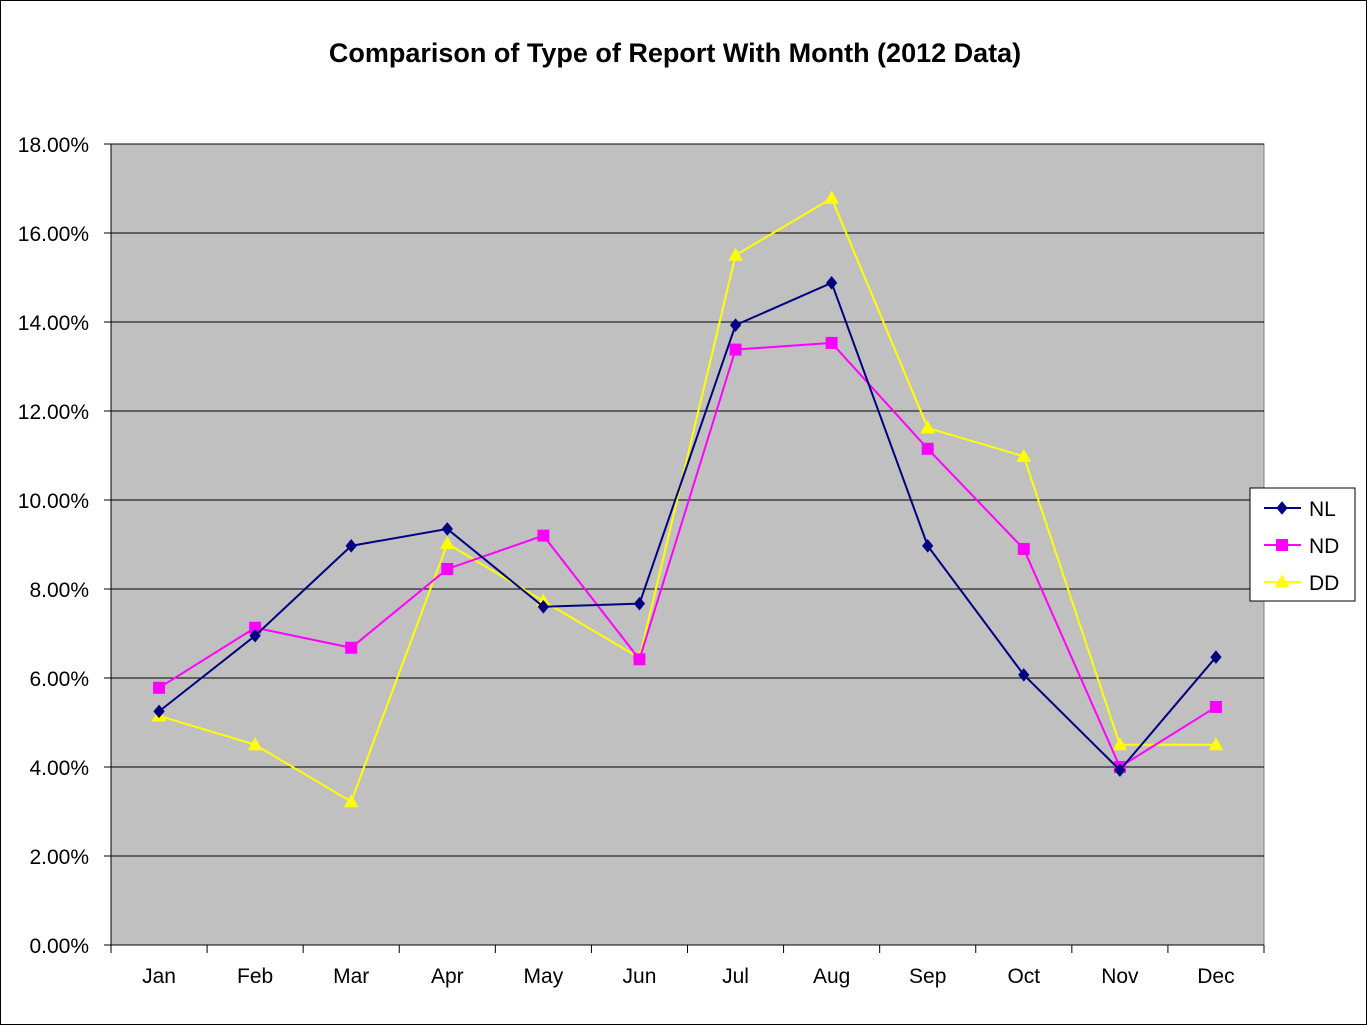  I want to click on y-tick-label: 12.00%, so click(53, 412).